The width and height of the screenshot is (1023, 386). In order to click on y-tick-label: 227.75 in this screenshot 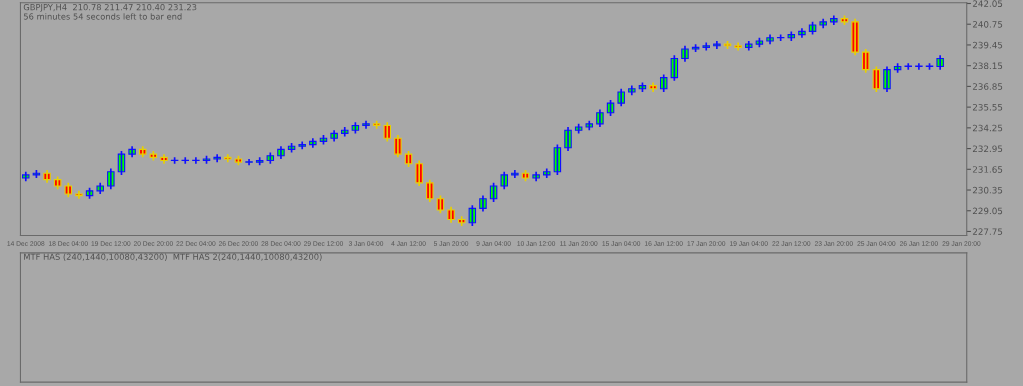, I will do `click(987, 231)`.